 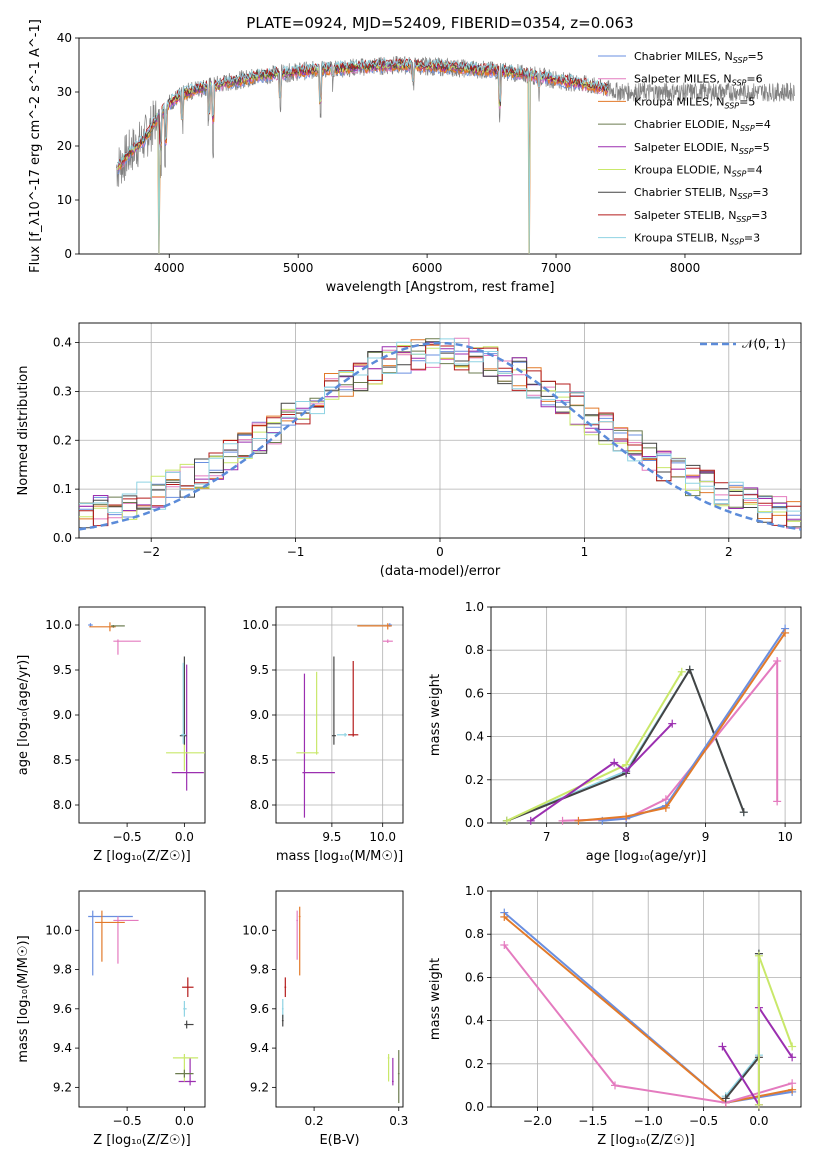 What do you see at coordinates (474, 693) in the screenshot?
I see `y-tick-label: 0.6` at bounding box center [474, 693].